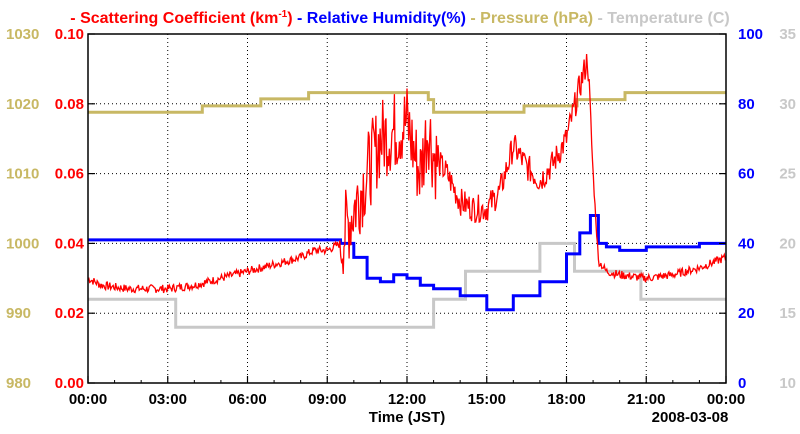 The image size is (800, 434). I want to click on scattering-tick-label: 0.02, so click(69, 313).